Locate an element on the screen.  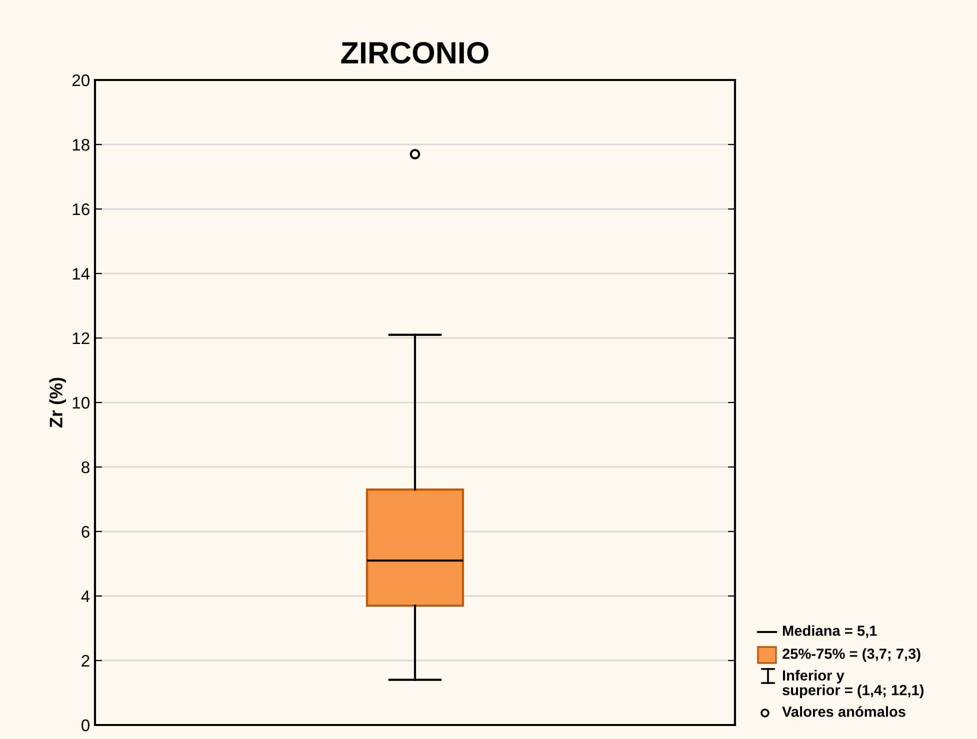
y-tick-label: 14 is located at coordinates (81, 274).